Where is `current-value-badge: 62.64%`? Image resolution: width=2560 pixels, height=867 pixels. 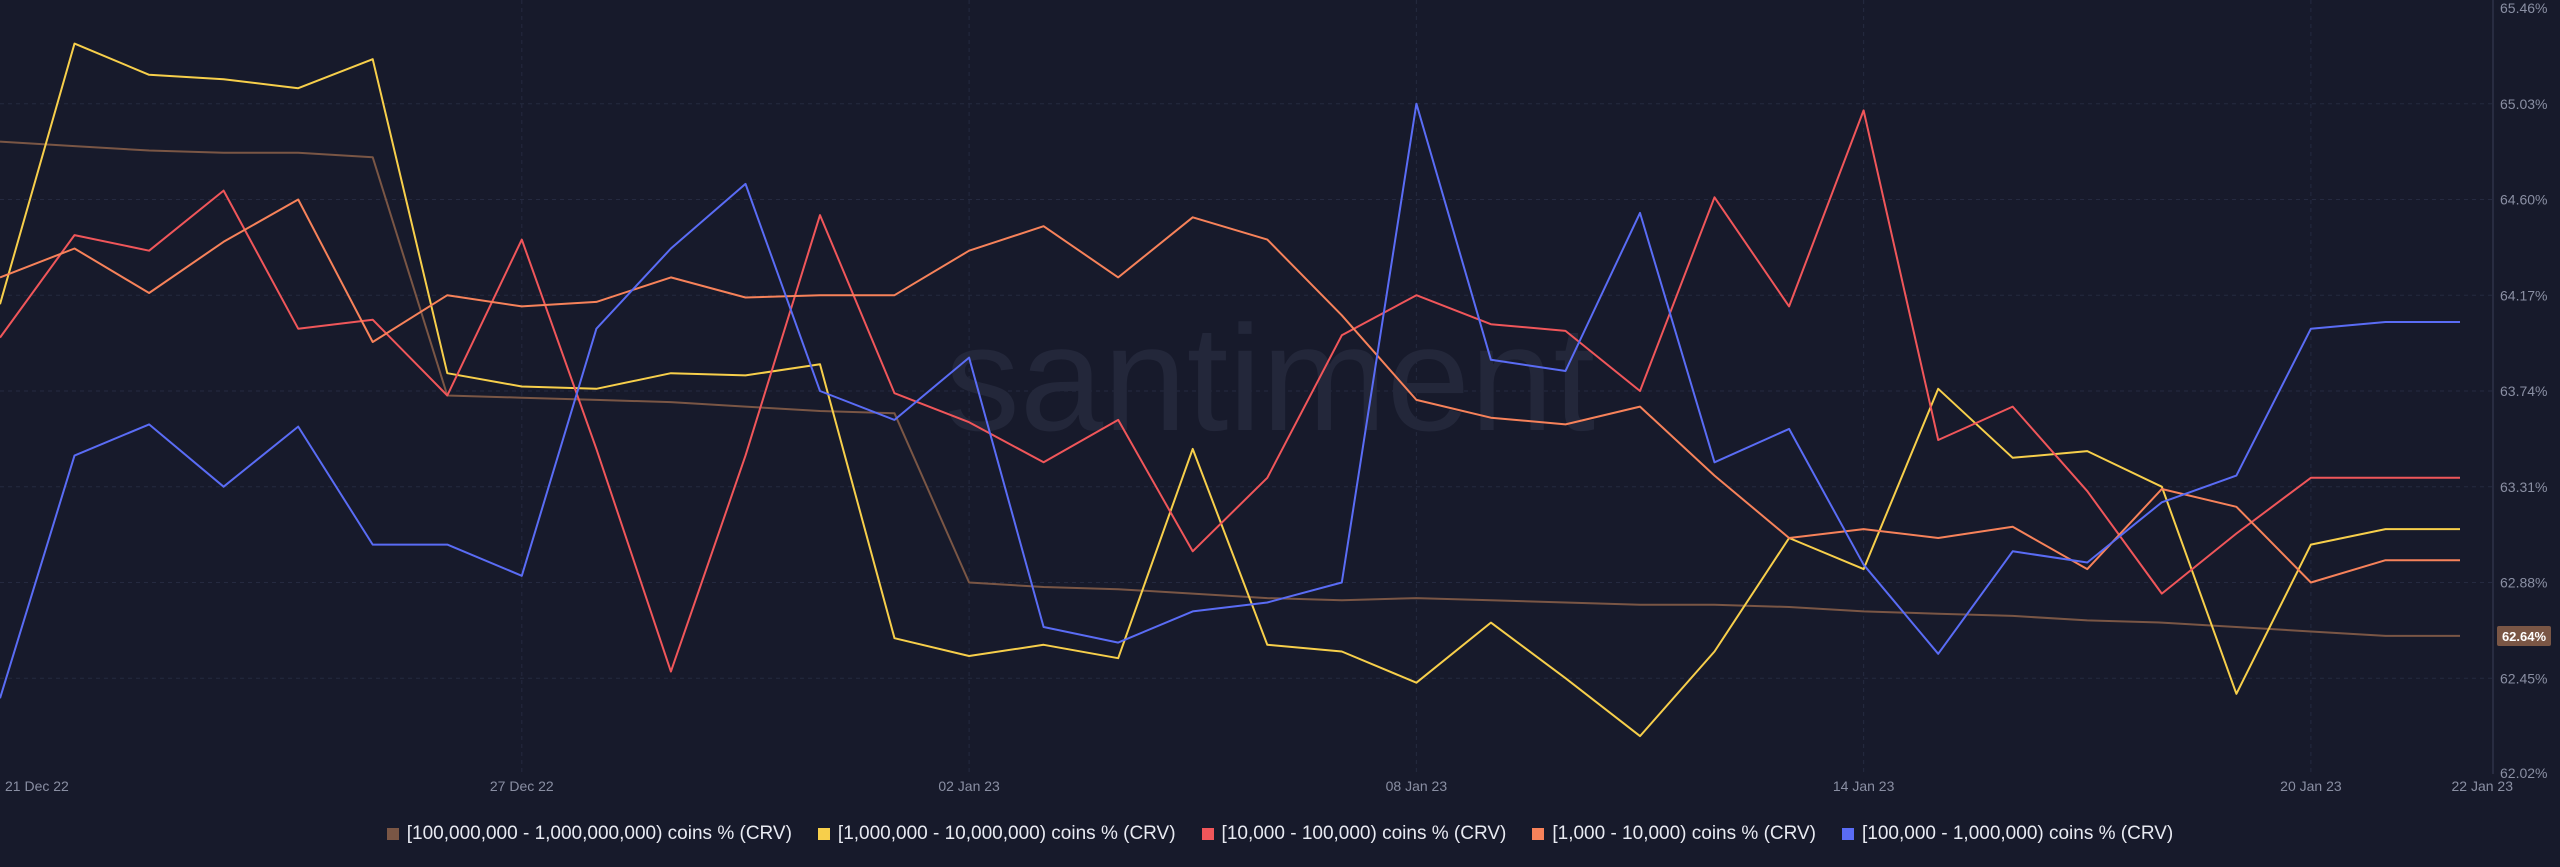
current-value-badge: 62.64% is located at coordinates (2524, 635).